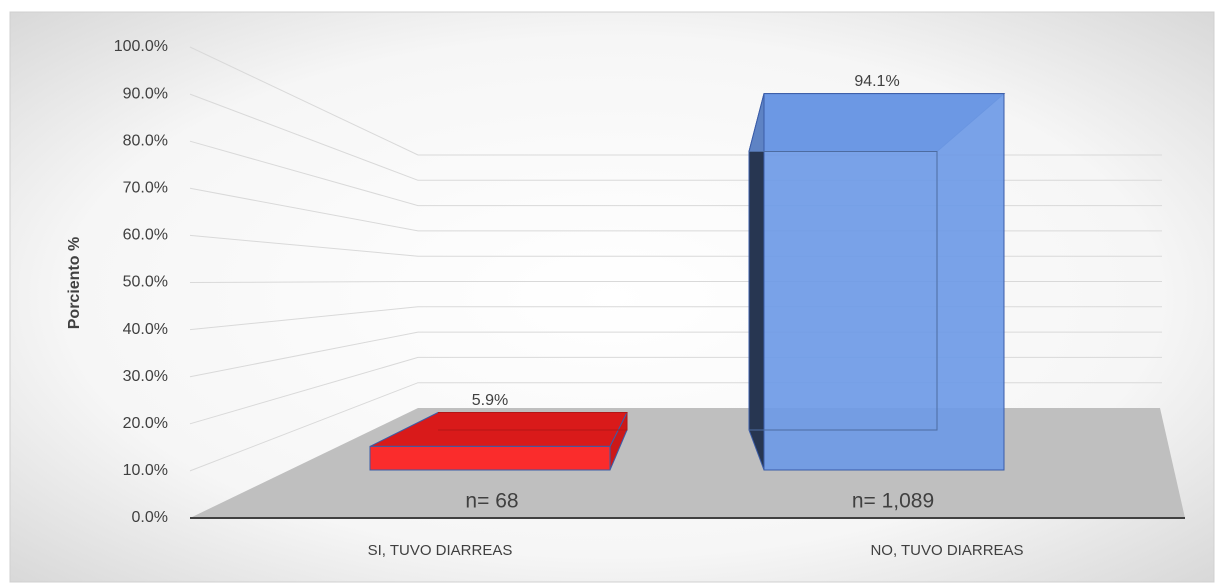 The width and height of the screenshot is (1225, 584). I want to click on annotation: n= 1,089, so click(893, 501).